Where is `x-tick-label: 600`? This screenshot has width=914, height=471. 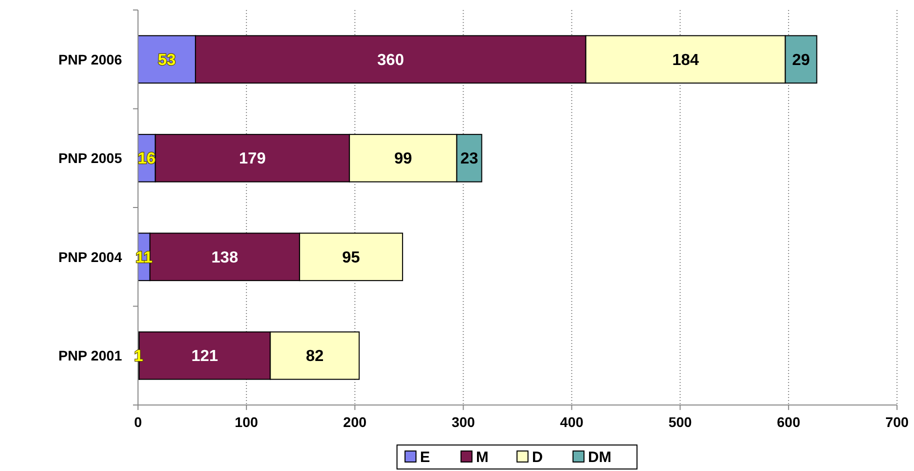
x-tick-label: 600 is located at coordinates (788, 422).